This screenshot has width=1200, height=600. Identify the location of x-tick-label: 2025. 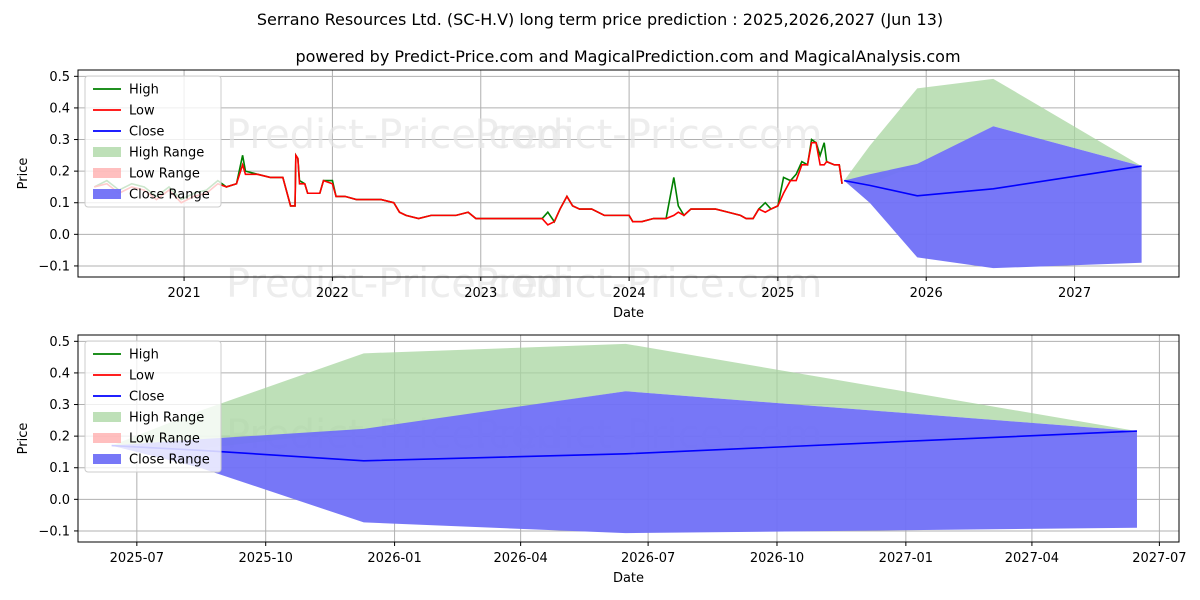
(777, 293).